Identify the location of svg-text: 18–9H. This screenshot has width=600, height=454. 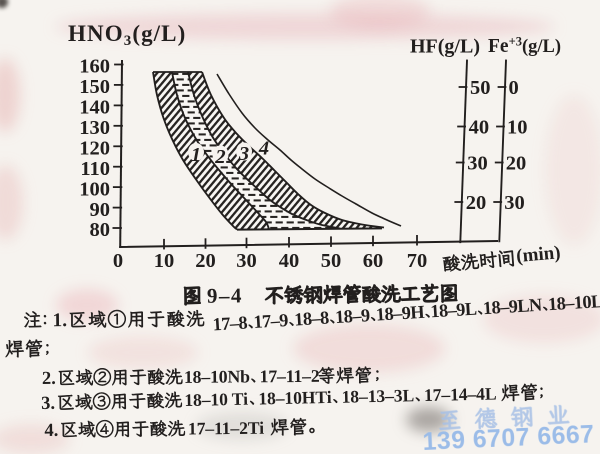
(399, 313).